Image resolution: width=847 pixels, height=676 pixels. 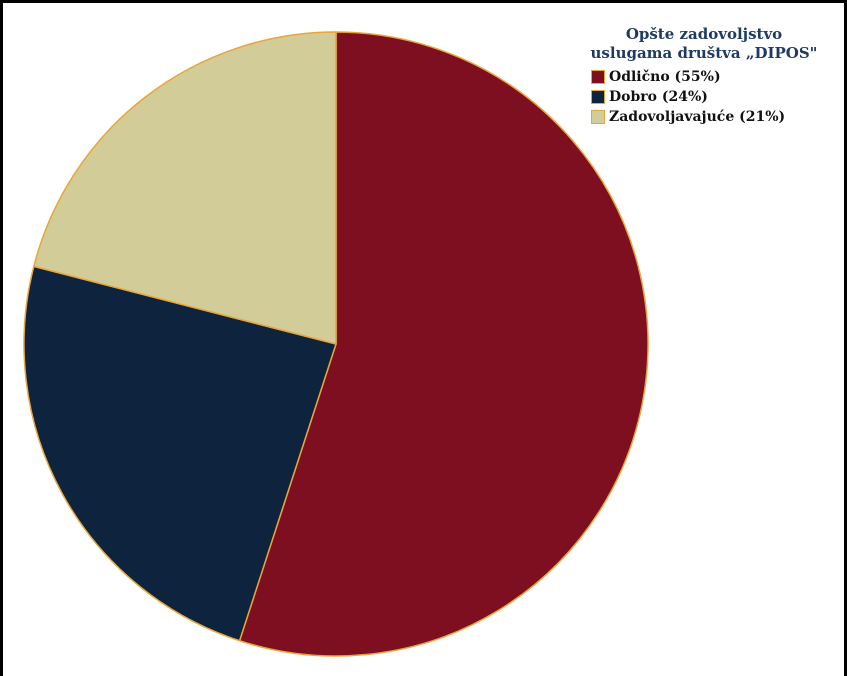 I want to click on legend-label-odlicno: Odlično (55%), so click(x=665, y=77).